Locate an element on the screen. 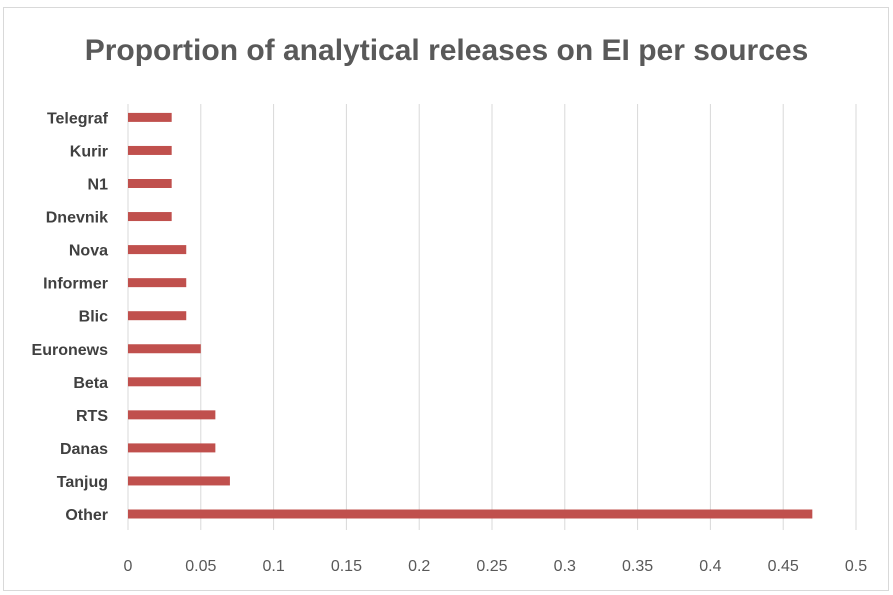  x-tick-label: 0.1 is located at coordinates (273, 566).